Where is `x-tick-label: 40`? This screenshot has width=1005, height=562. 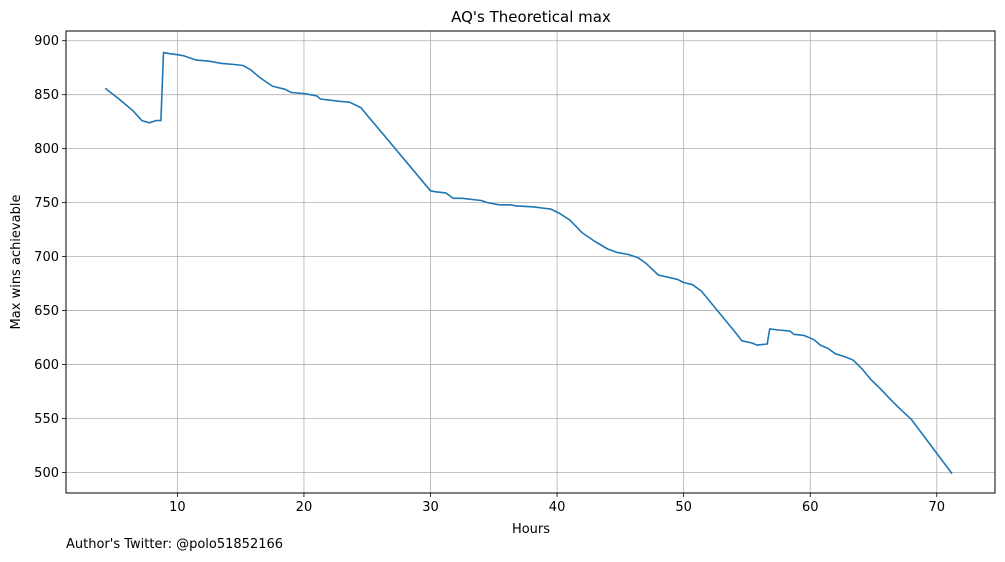
x-tick-label: 40 is located at coordinates (557, 507).